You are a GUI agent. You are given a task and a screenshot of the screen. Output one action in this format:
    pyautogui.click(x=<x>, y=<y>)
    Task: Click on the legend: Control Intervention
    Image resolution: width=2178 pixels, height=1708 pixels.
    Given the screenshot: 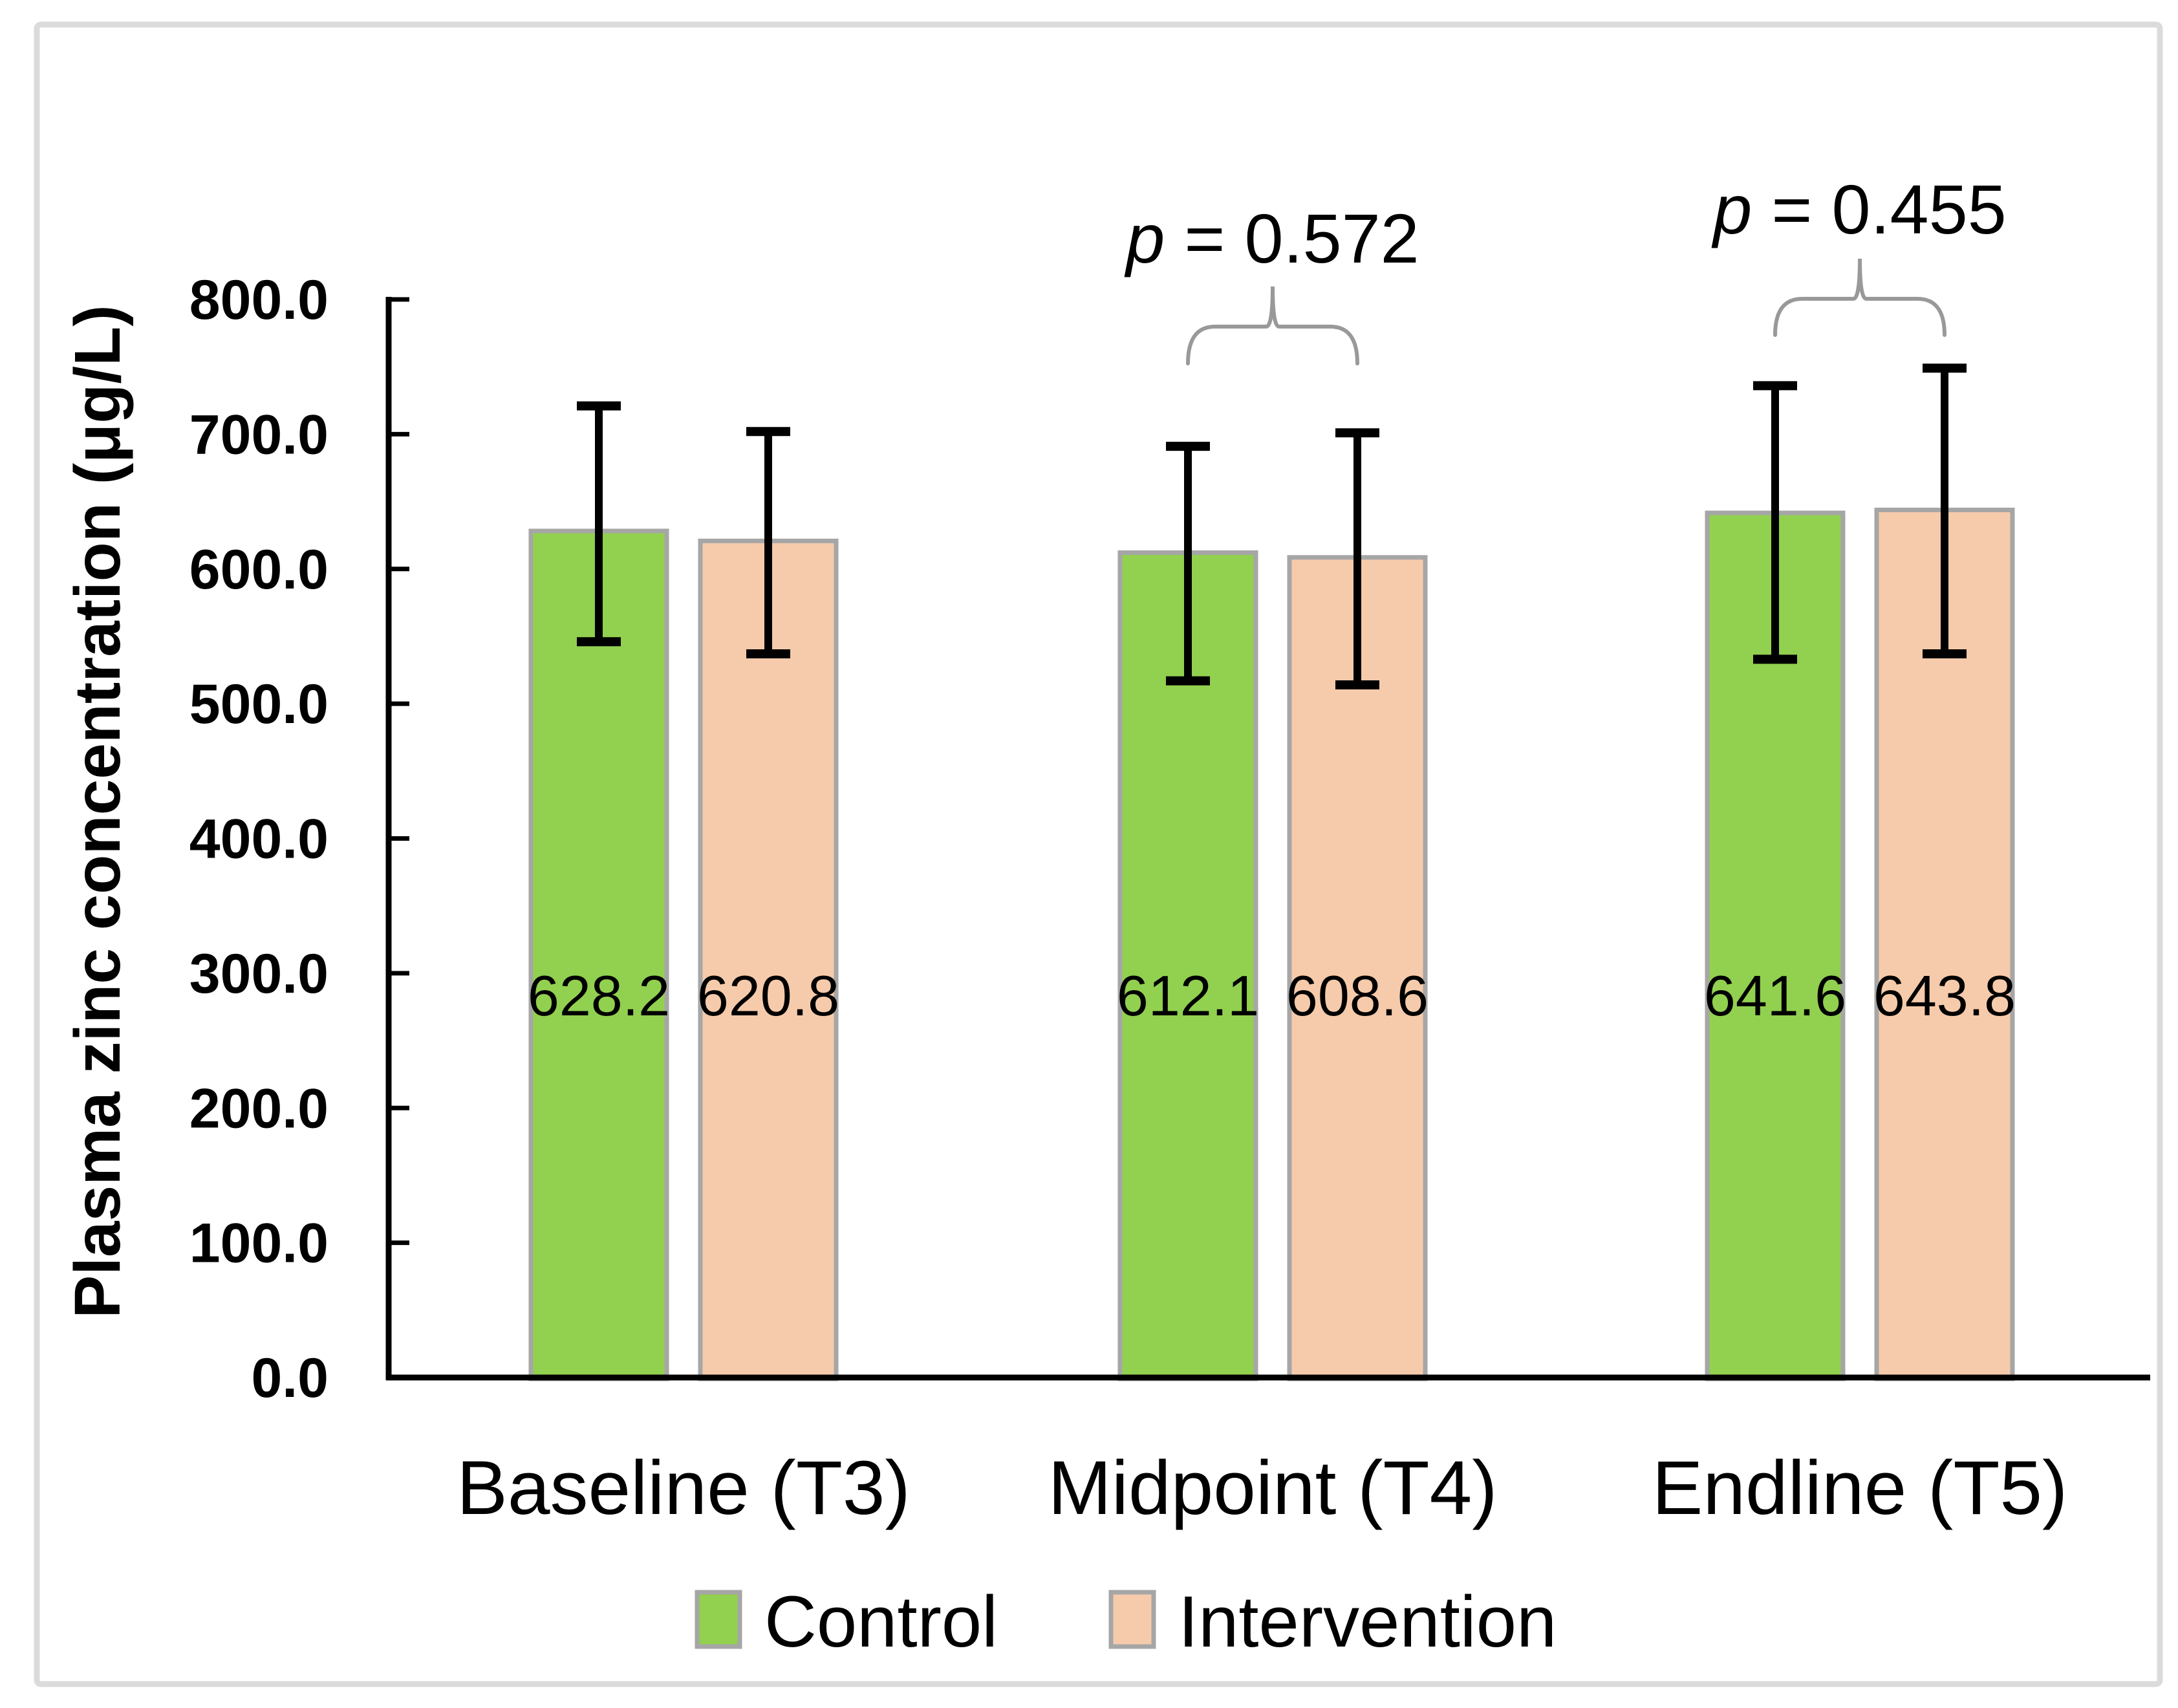 What is the action you would take?
    pyautogui.click(x=1126, y=1621)
    